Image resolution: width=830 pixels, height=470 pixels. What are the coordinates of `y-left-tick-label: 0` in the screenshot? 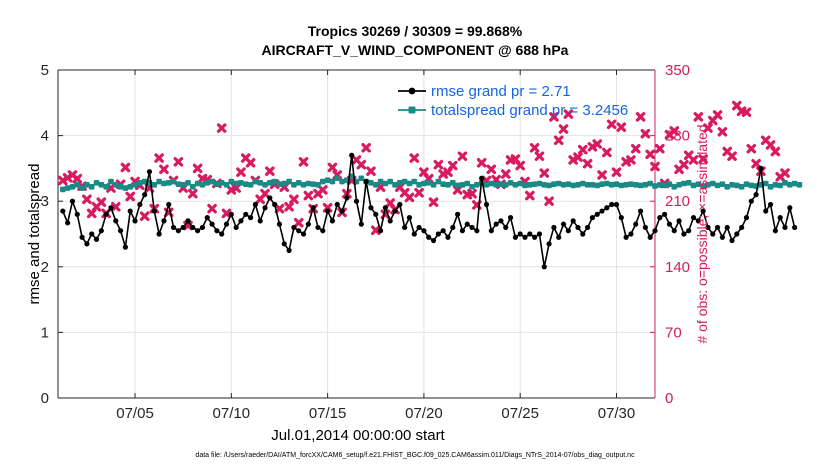 It's located at (45, 398).